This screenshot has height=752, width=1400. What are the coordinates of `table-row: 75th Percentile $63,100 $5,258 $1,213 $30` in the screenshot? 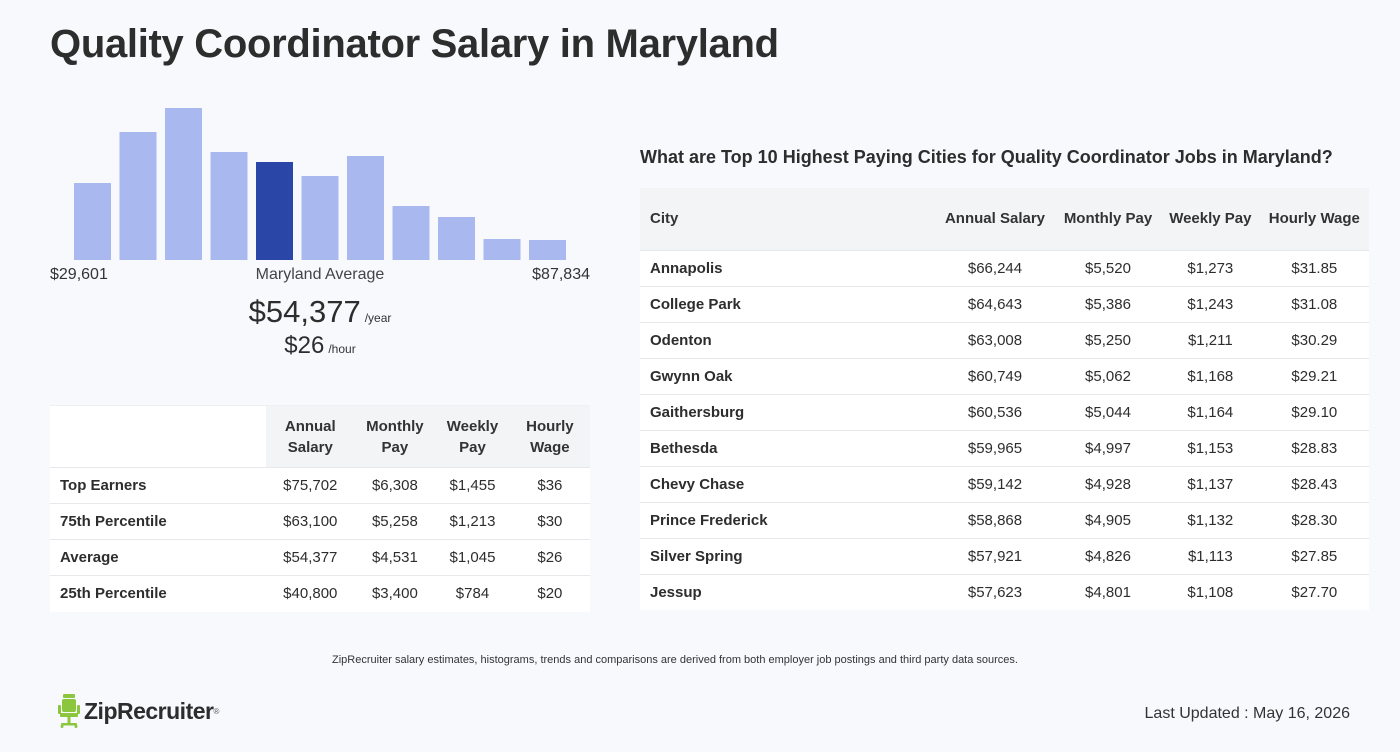 It's located at (320, 521).